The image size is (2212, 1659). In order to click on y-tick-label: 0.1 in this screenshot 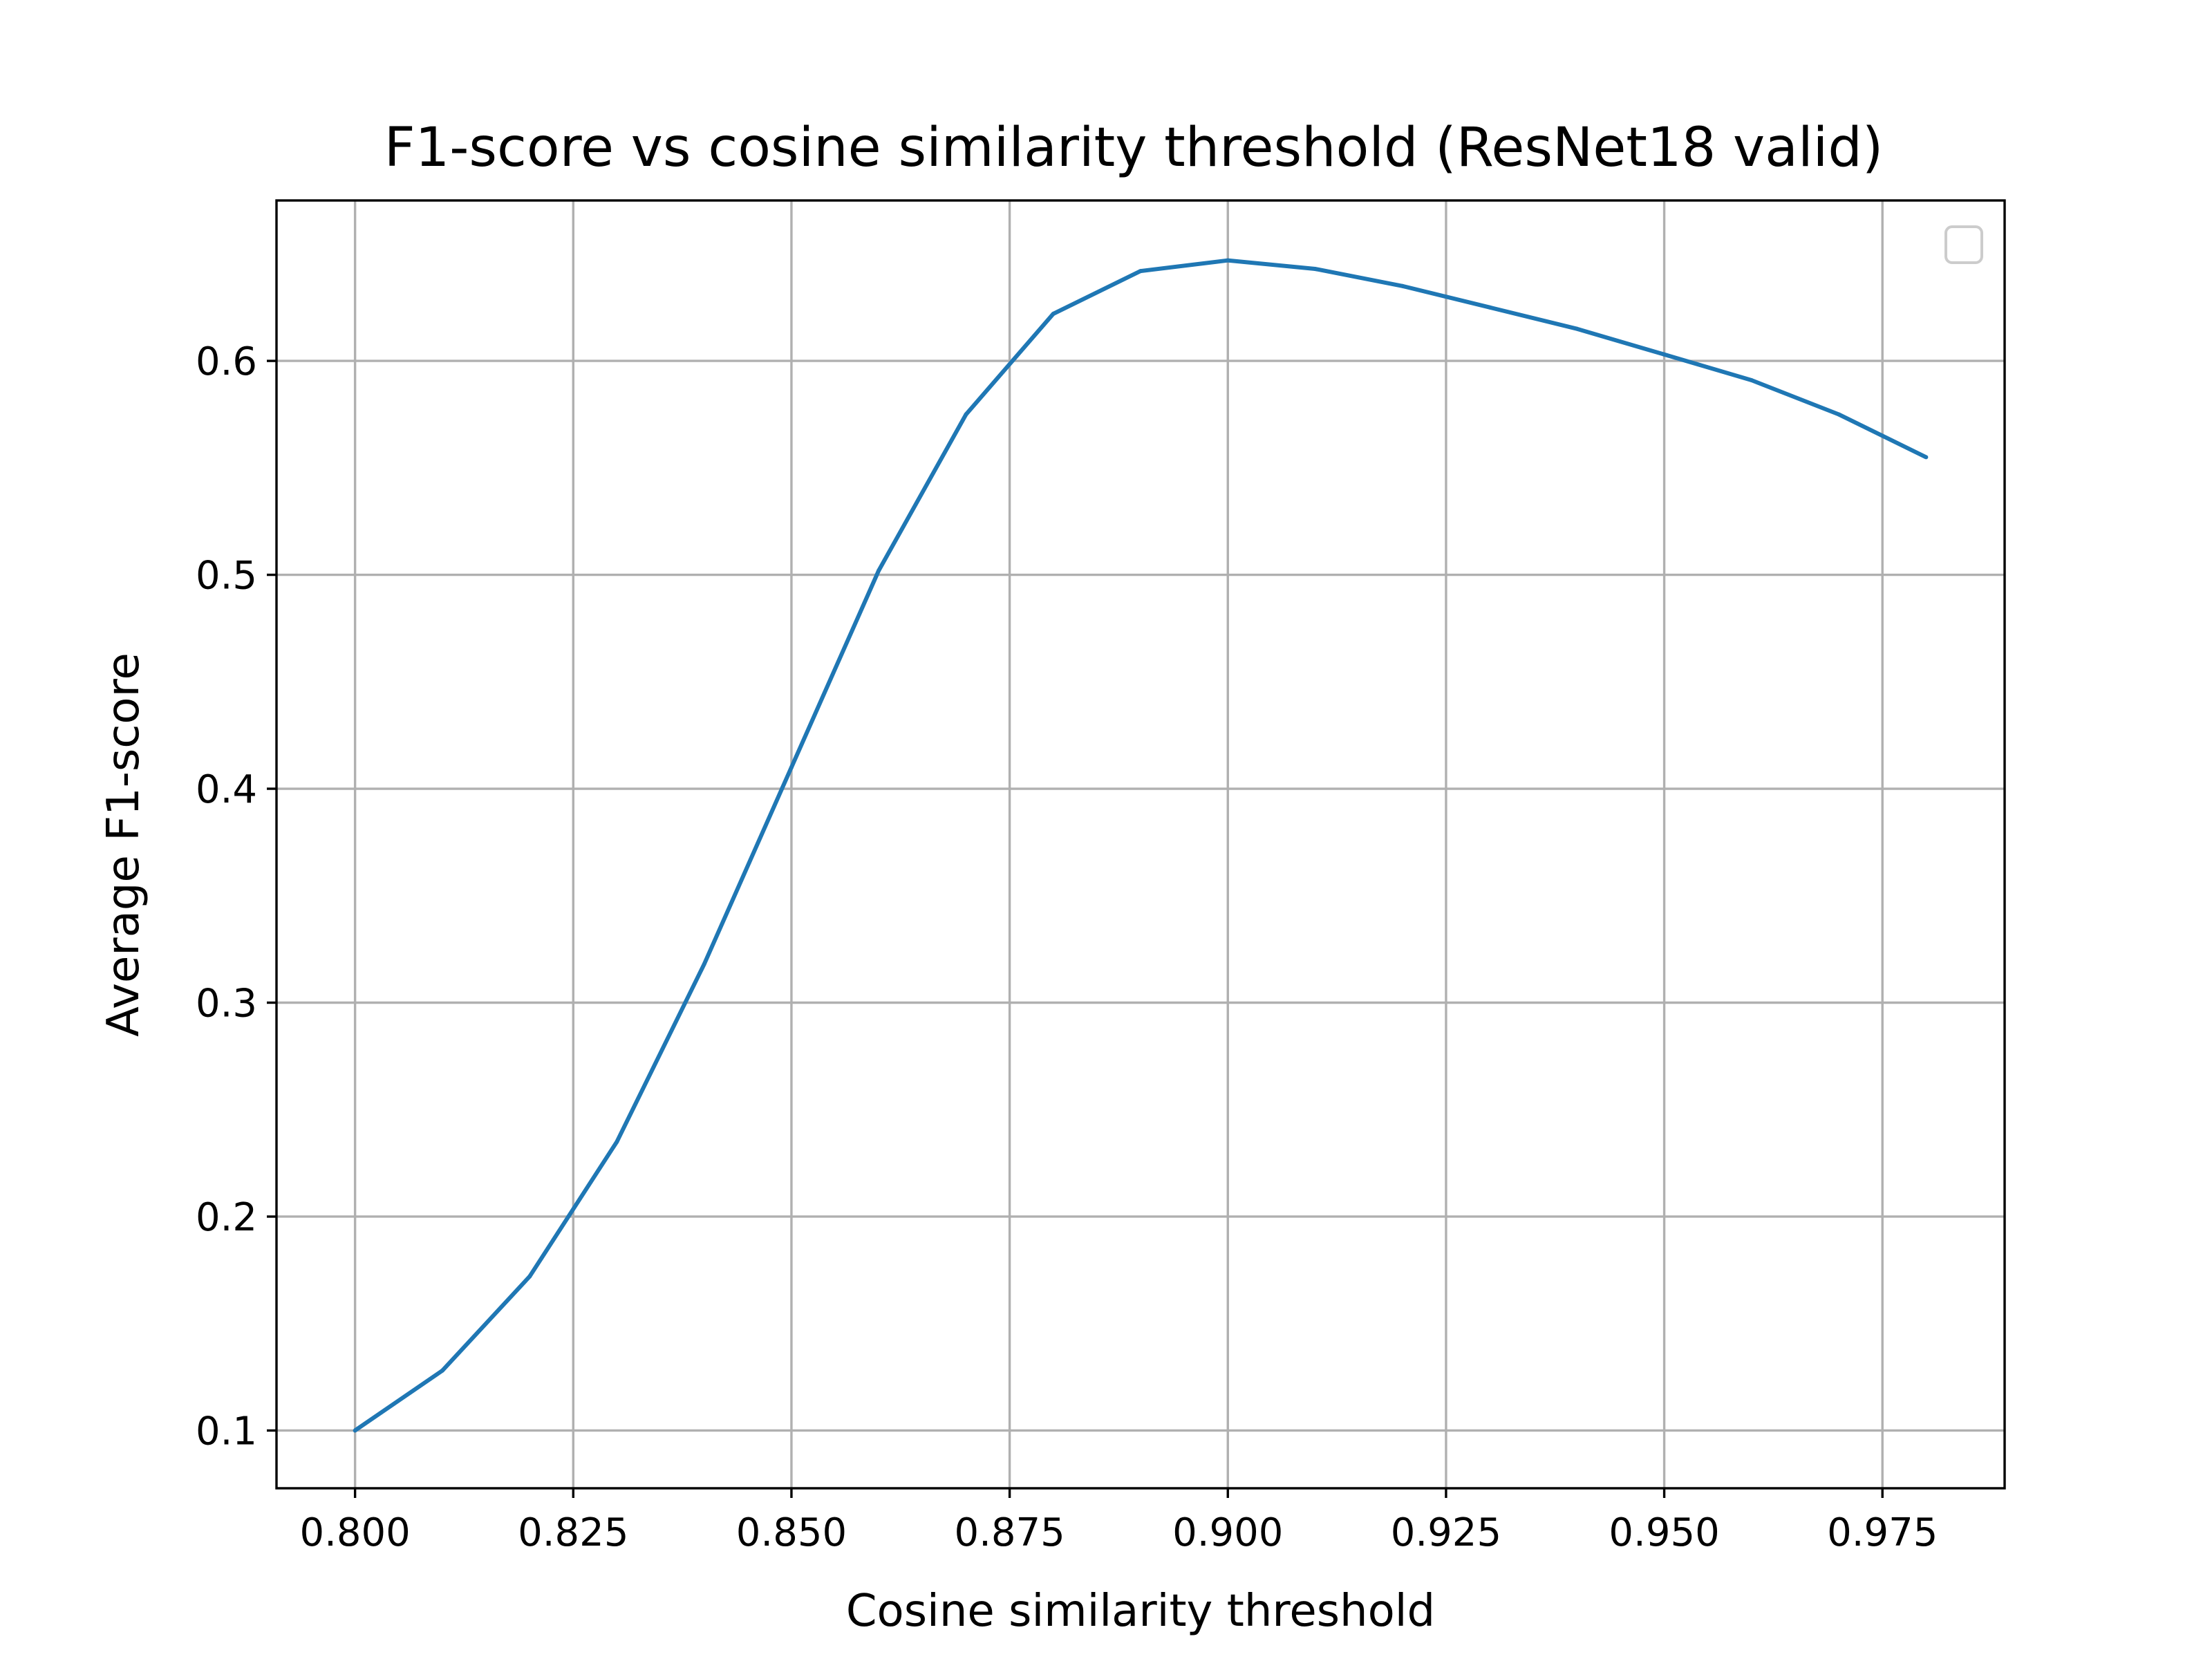, I will do `click(226, 1432)`.